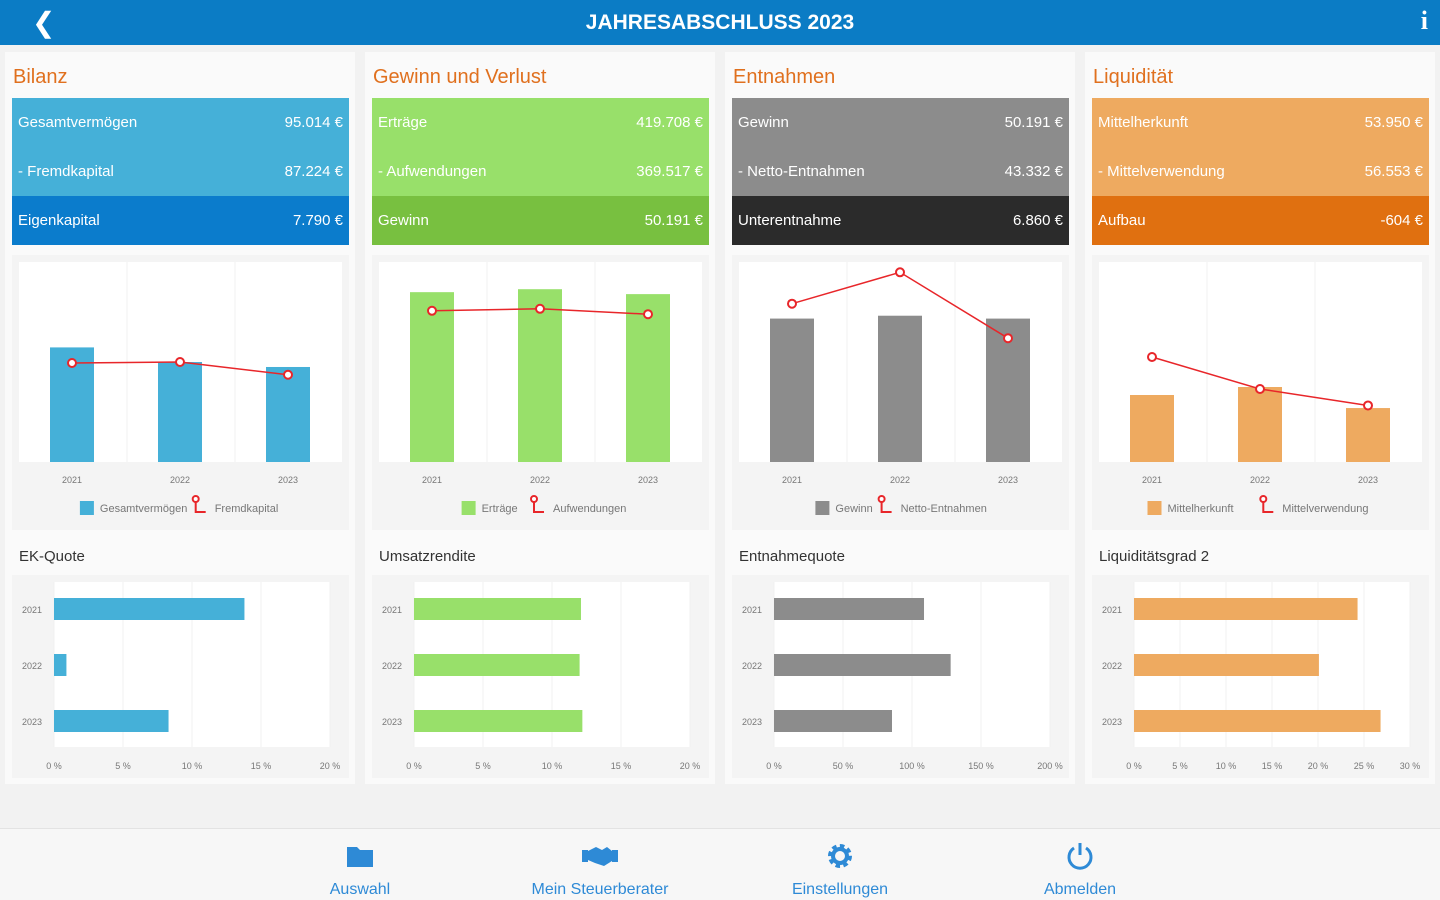  What do you see at coordinates (600, 868) in the screenshot?
I see `nav-steuerberater: Mein Steuerberater` at bounding box center [600, 868].